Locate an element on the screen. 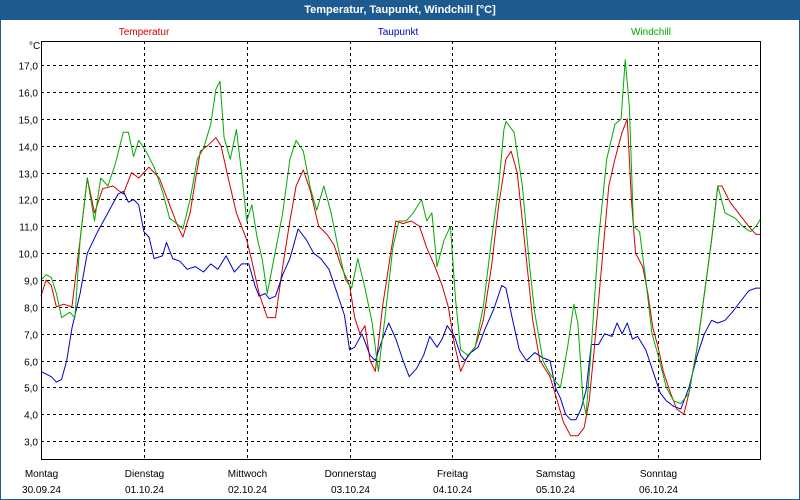 This screenshot has width=800, height=500. x-tick-date: 02.10.24 is located at coordinates (247, 490).